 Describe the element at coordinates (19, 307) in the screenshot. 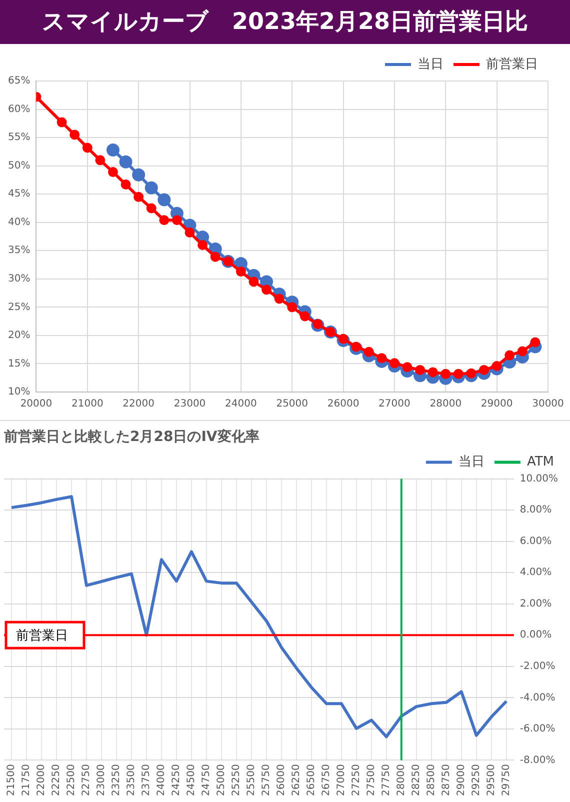

I see `y-tick-label: 25%` at that location.